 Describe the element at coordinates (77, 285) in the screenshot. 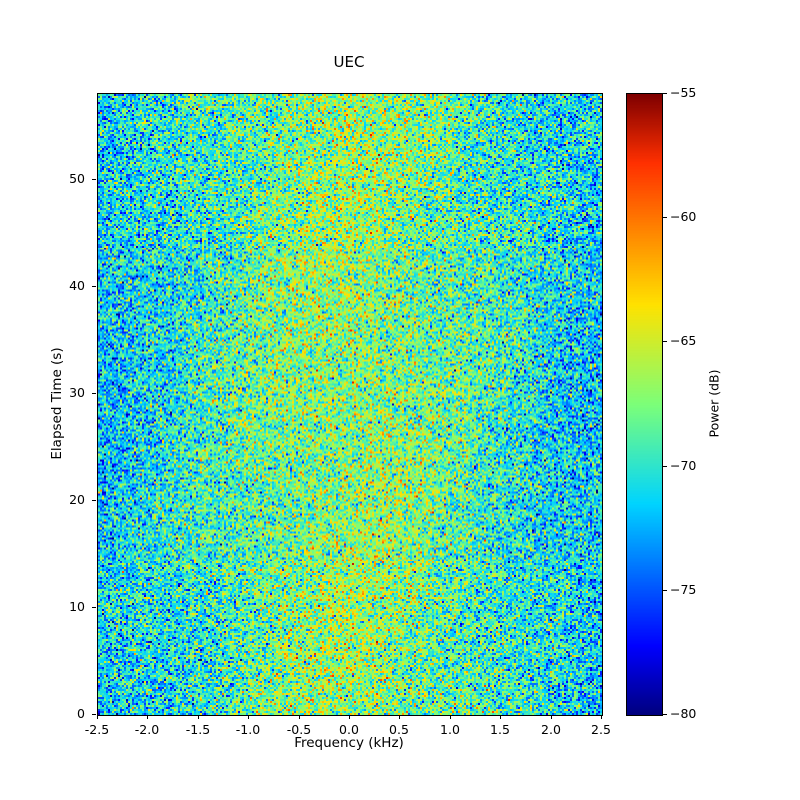

I see `y-tick-label: 40` at that location.